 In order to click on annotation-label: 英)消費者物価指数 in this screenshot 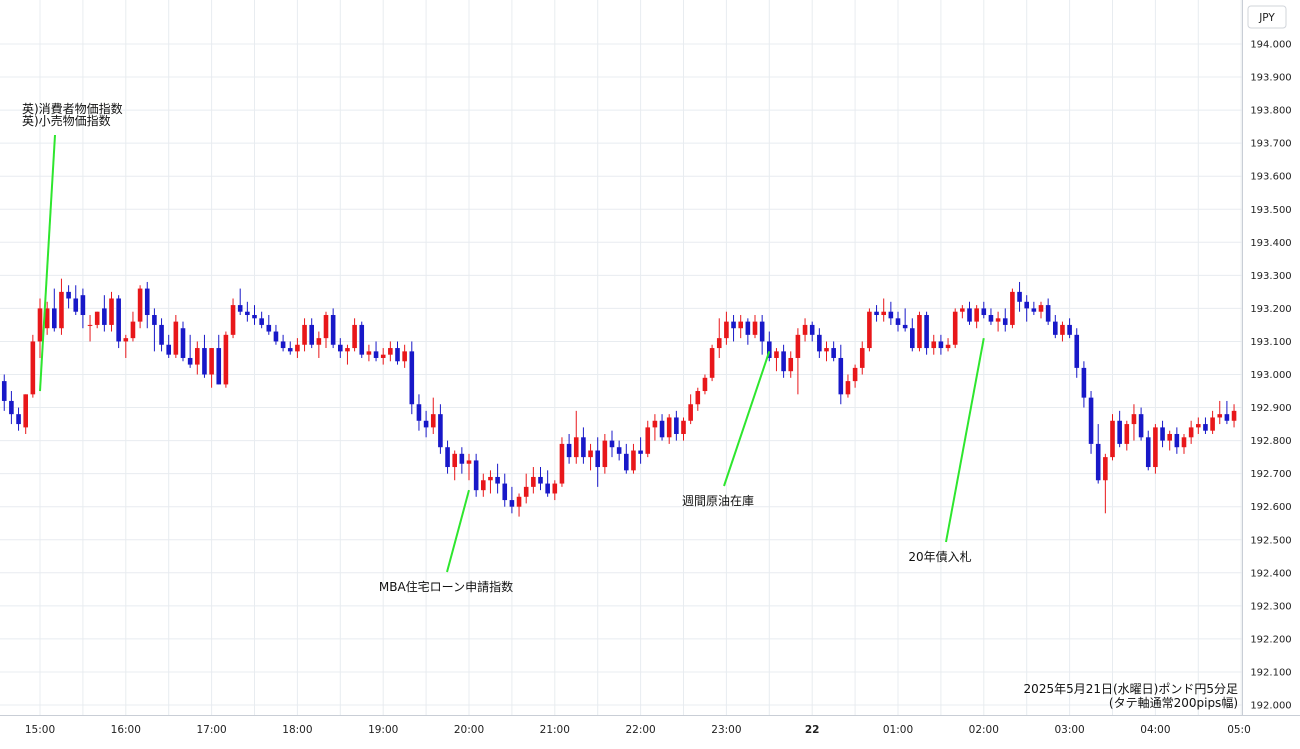, I will do `click(72, 108)`.